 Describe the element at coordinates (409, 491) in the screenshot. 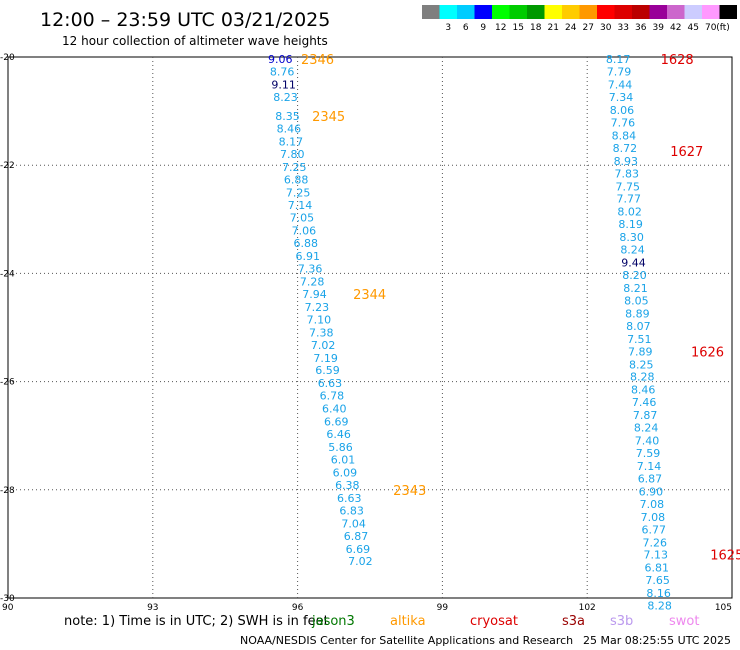

I see `pass-time-label: 2343` at that location.